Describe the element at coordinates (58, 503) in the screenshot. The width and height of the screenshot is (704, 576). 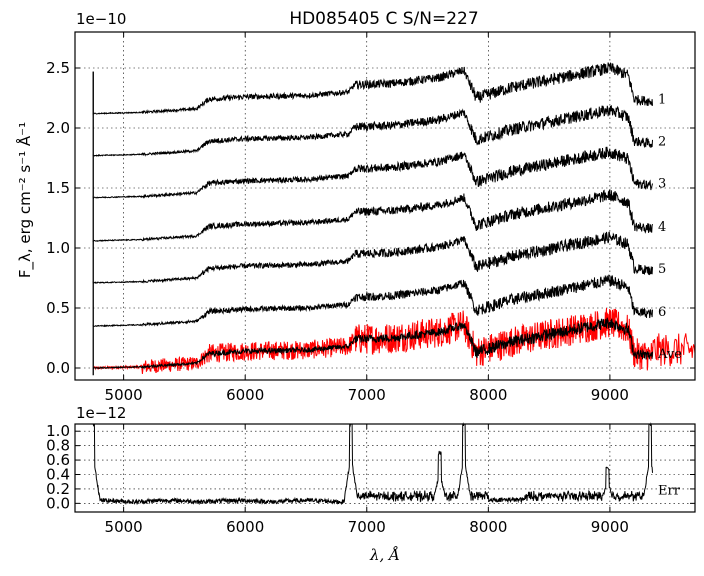
I see `bottom-ytick-label: 0.0` at that location.